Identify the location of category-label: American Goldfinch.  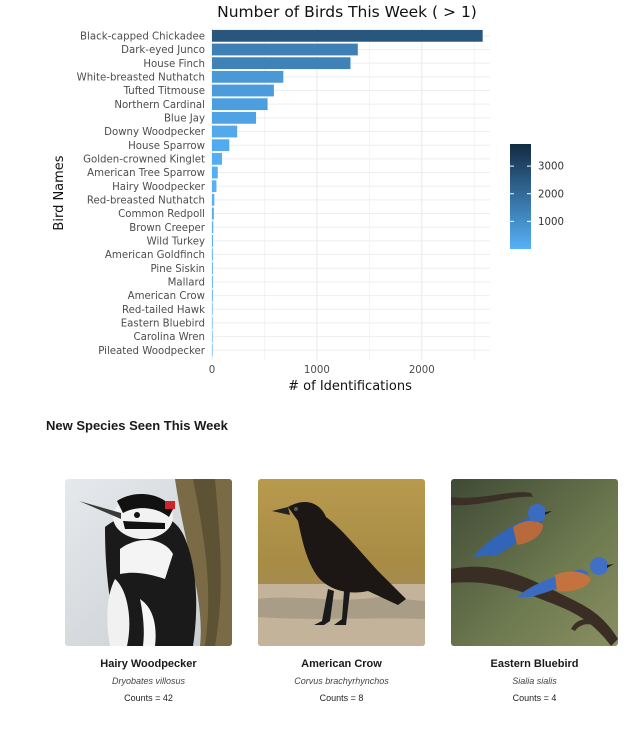
(155, 255).